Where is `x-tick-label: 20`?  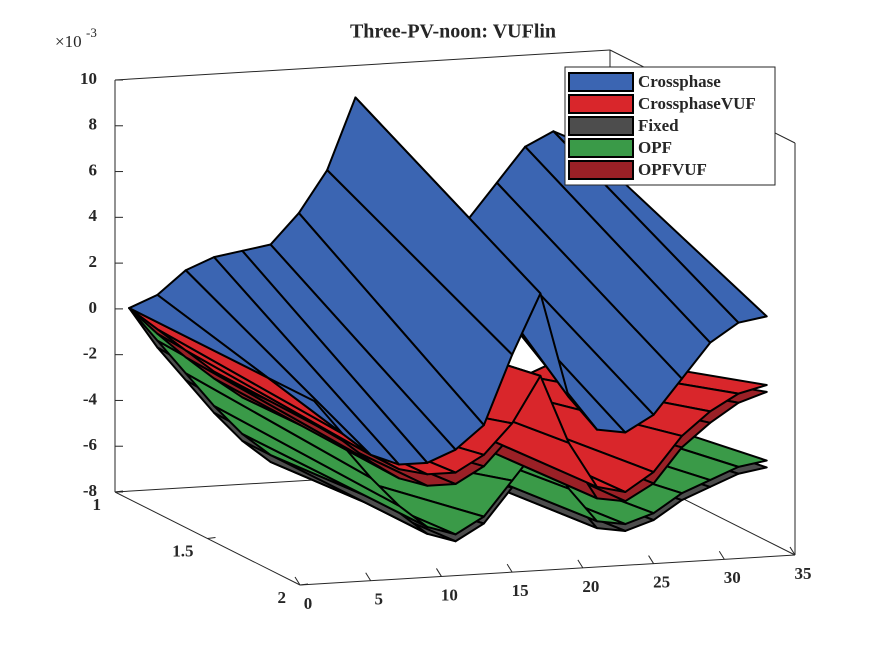
x-tick-label: 20 is located at coordinates (590, 586).